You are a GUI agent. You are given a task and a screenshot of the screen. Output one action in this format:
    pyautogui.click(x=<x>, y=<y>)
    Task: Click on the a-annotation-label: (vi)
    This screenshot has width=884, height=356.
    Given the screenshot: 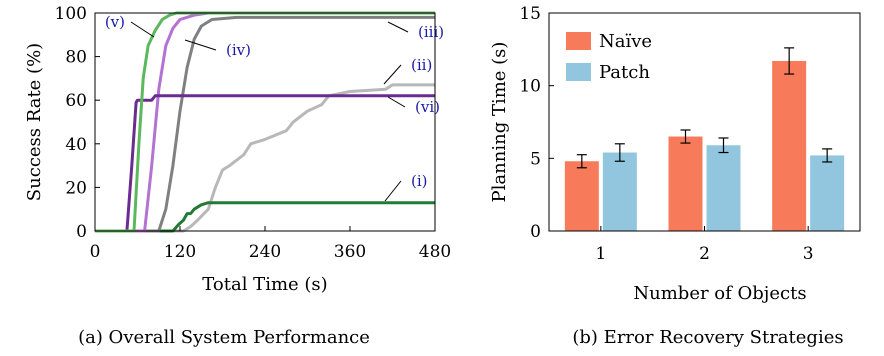 What is the action you would take?
    pyautogui.click(x=427, y=107)
    